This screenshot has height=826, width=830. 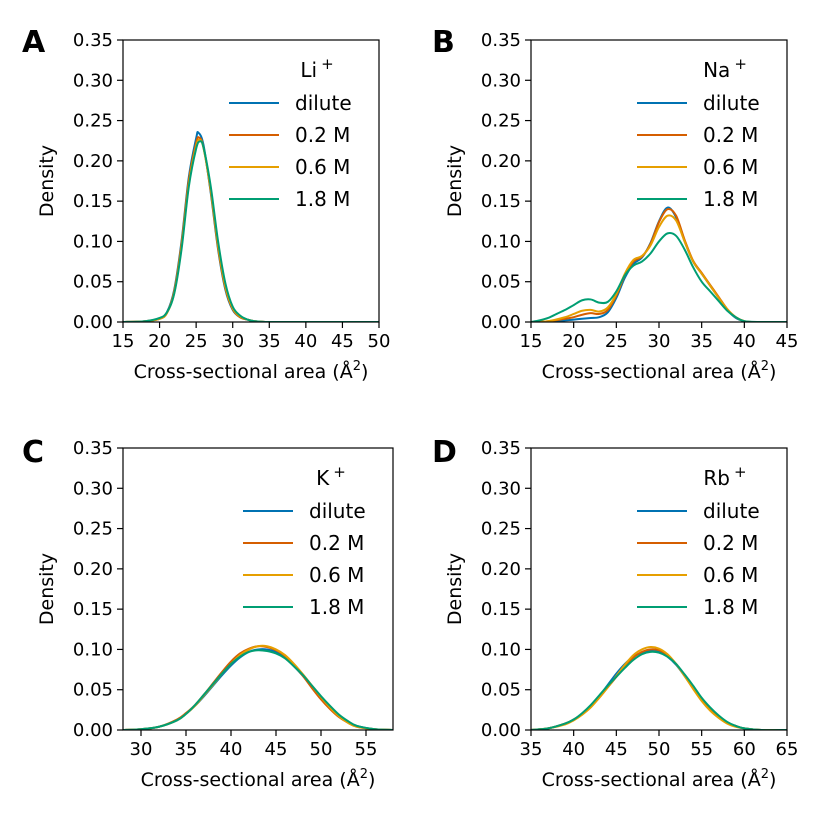 I want to click on legend-title: Rb +, so click(x=724, y=476).